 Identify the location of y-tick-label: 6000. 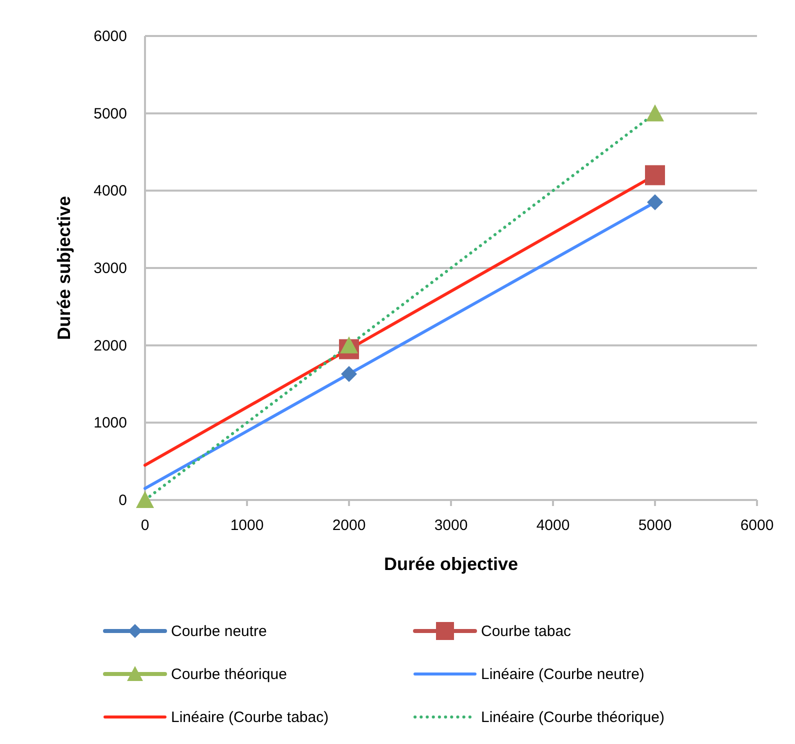
(110, 36).